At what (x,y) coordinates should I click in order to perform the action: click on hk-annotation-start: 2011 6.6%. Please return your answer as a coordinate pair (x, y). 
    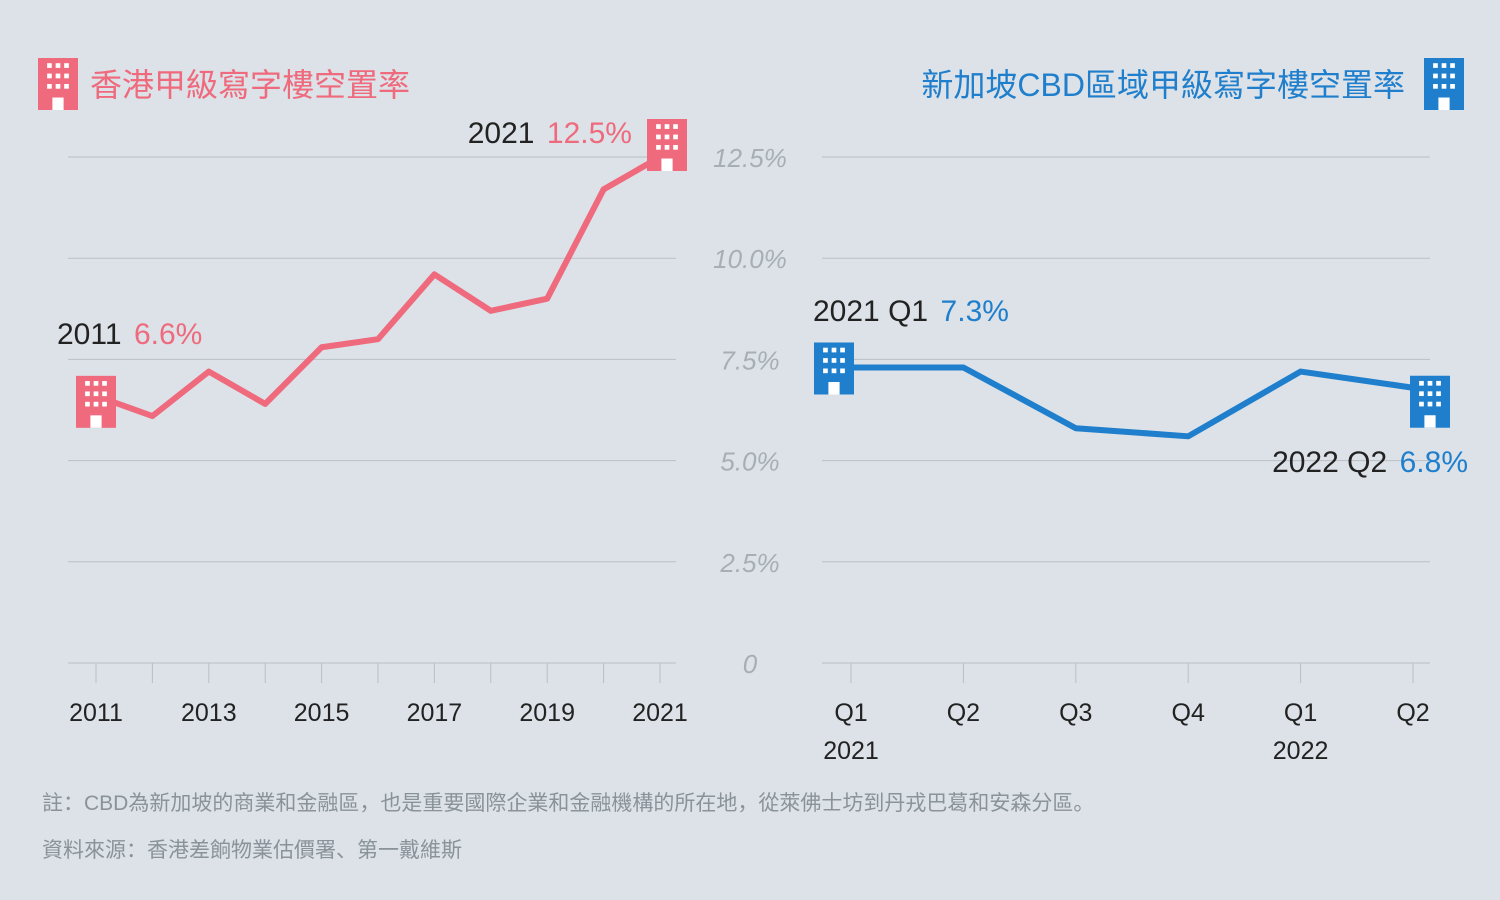
    Looking at the image, I should click on (129, 334).